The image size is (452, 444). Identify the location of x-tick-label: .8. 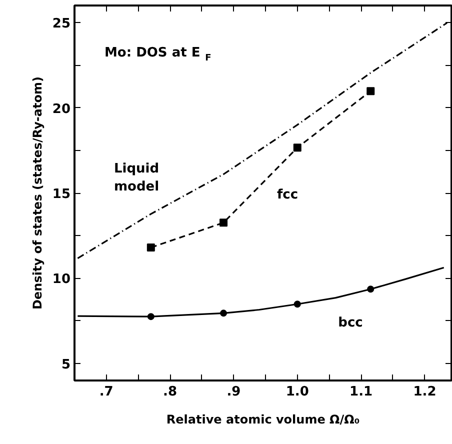
(170, 392).